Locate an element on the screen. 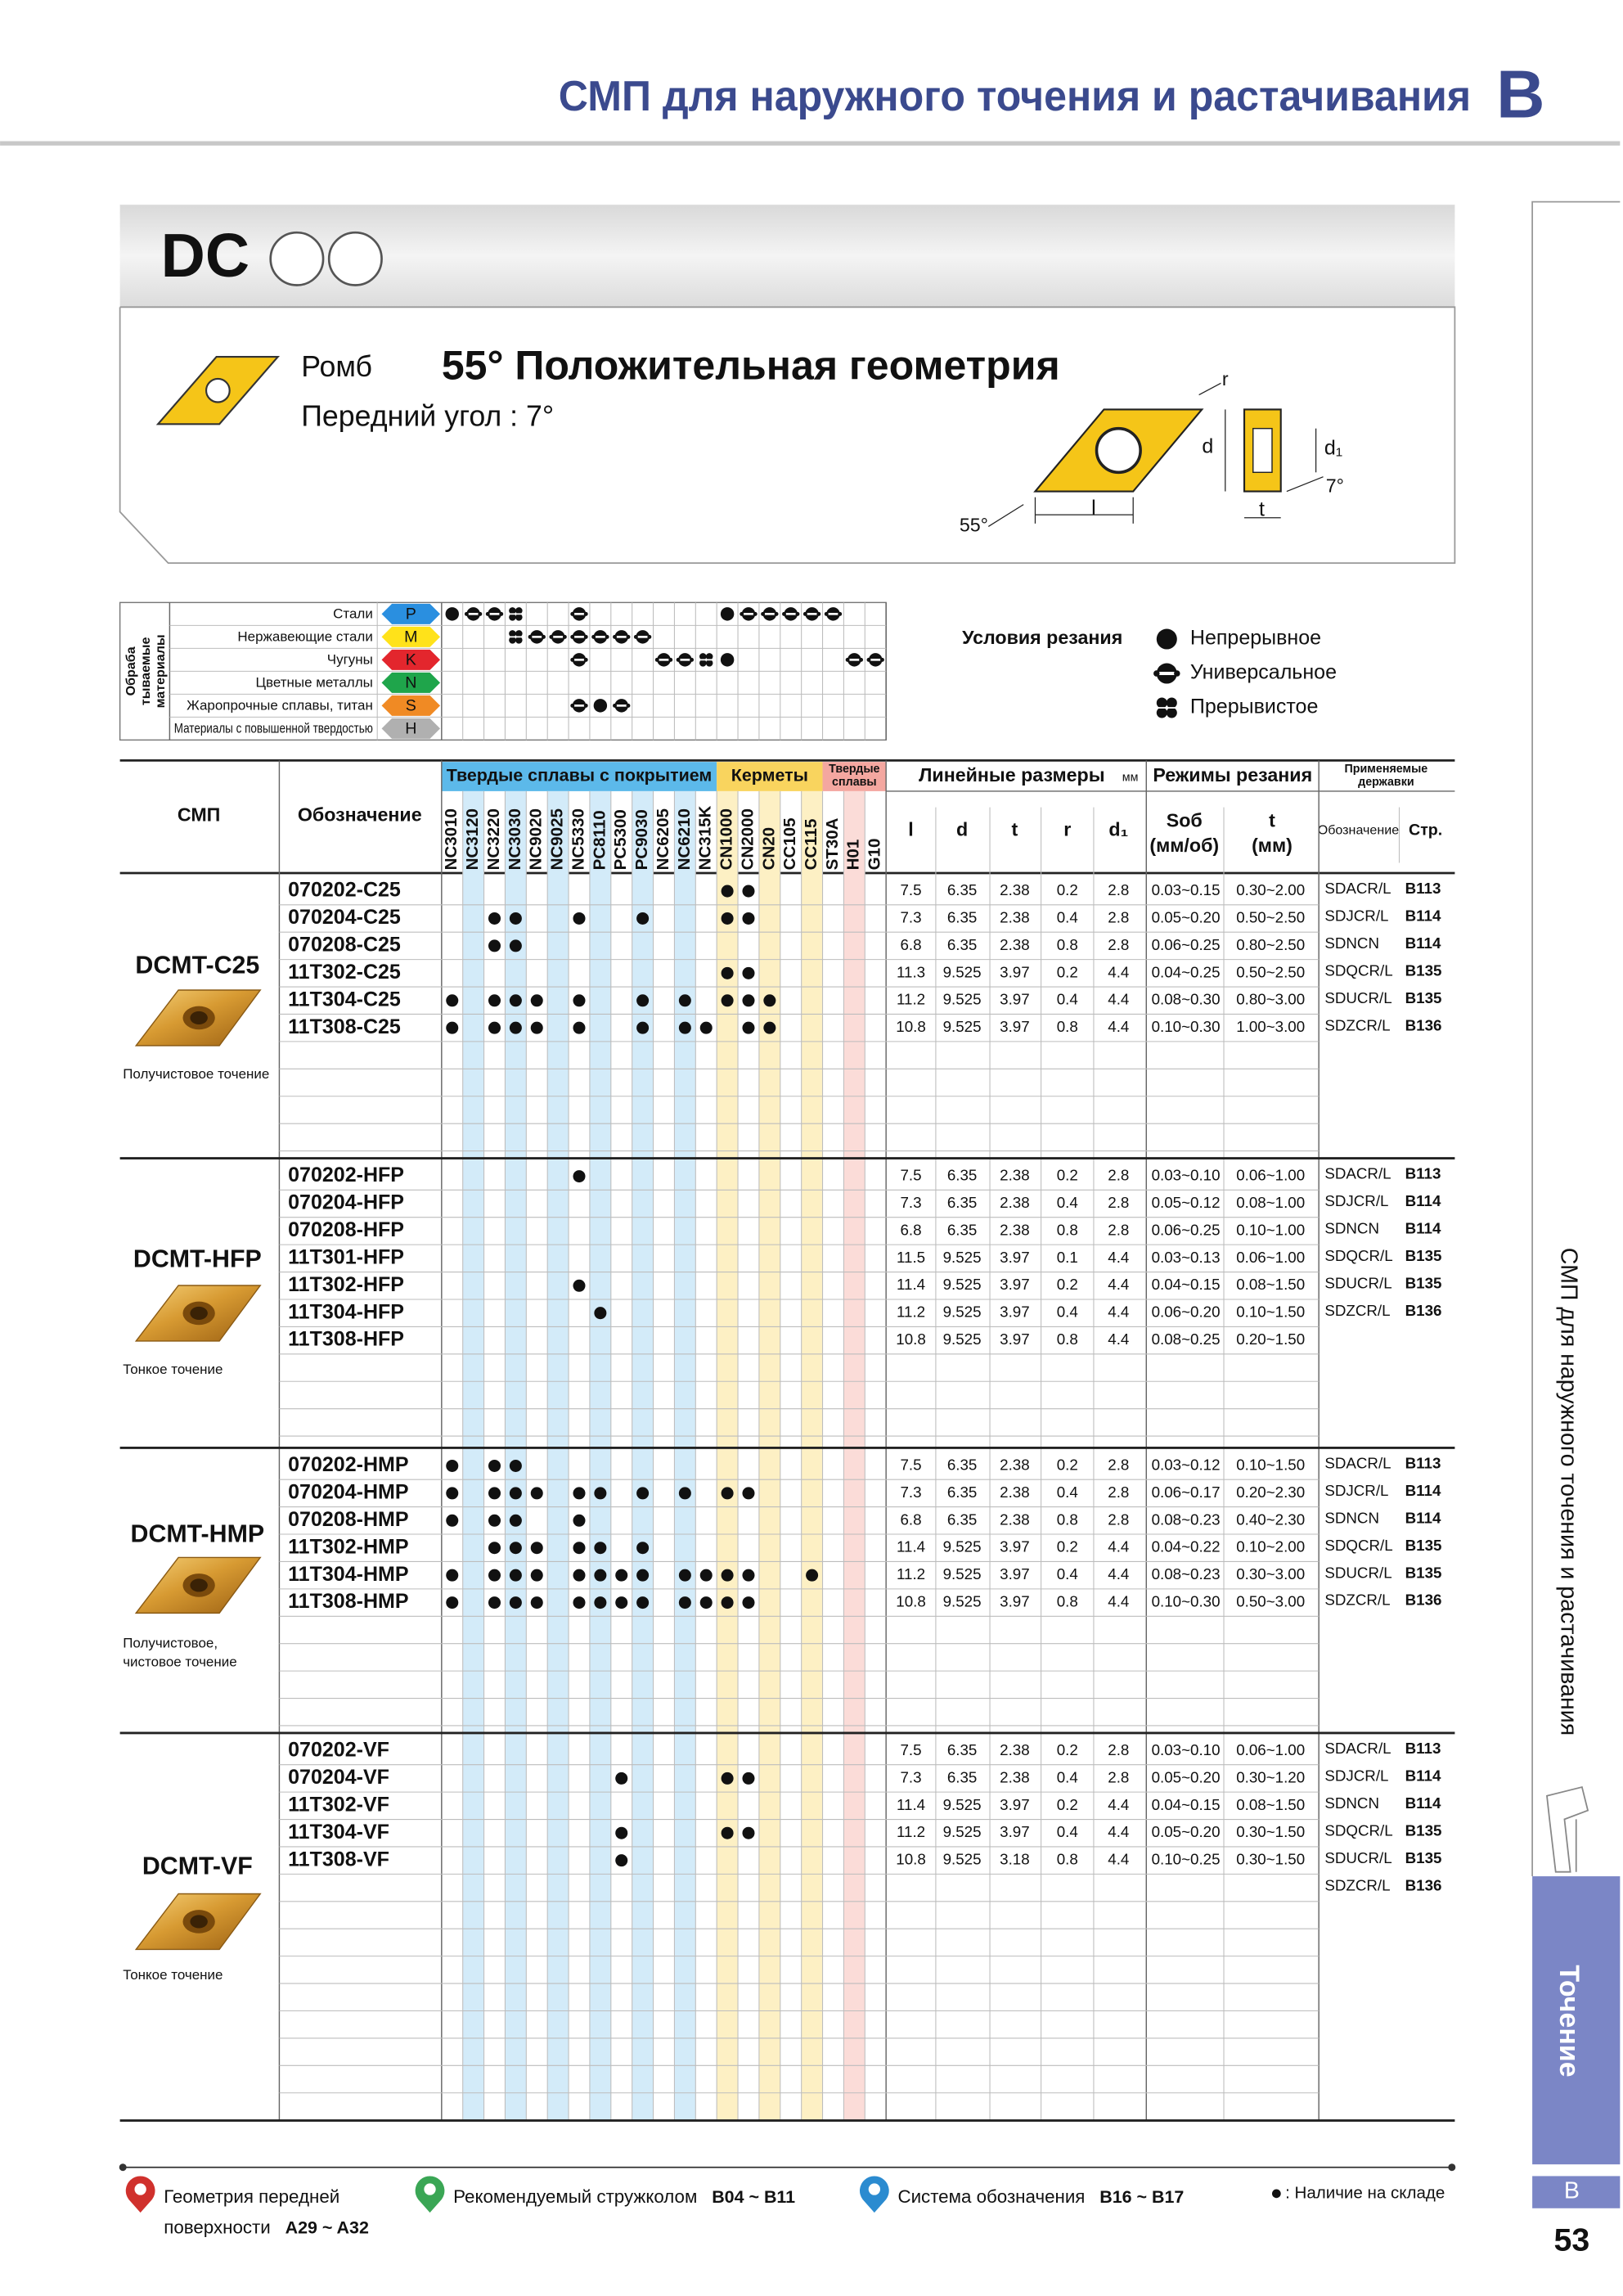 Image resolution: width=1623 pixels, height=2296 pixels. depth-value: 0.08~1.50 is located at coordinates (1270, 1804).